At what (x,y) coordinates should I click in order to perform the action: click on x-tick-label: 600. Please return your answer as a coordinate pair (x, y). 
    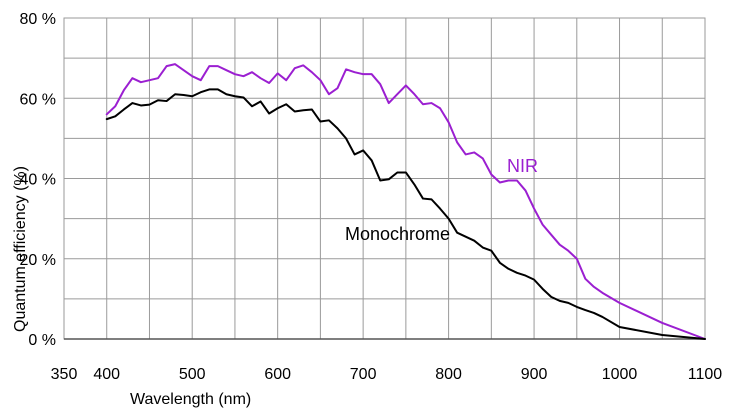
    Looking at the image, I should click on (277, 374).